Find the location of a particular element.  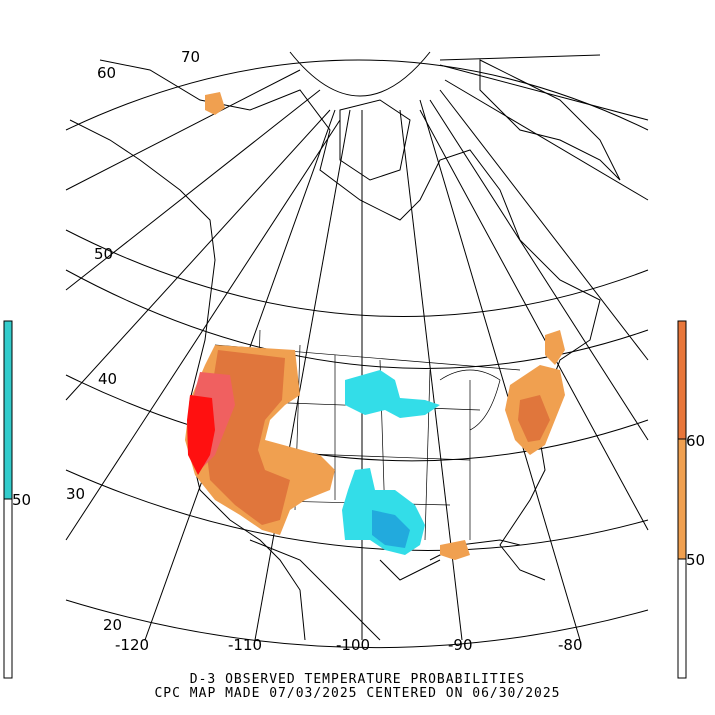

below-normal-areas is located at coordinates (391, 462).